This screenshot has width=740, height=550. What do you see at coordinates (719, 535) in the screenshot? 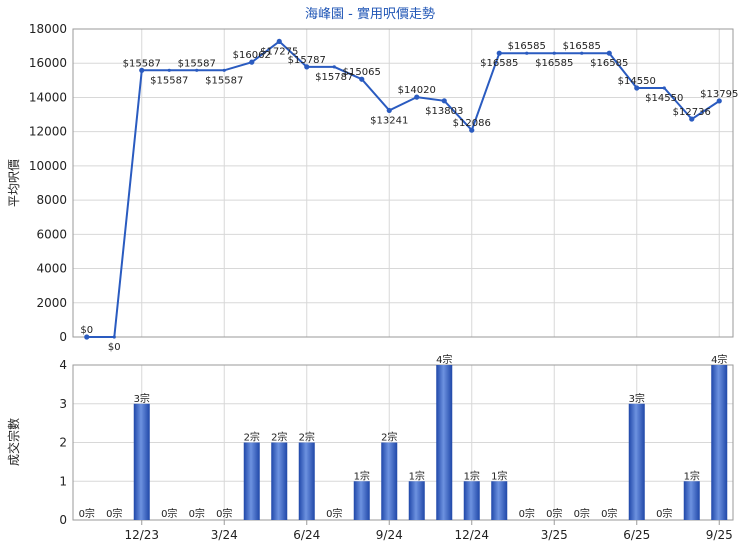
I see `x-tick-label: 9/25` at bounding box center [719, 535].